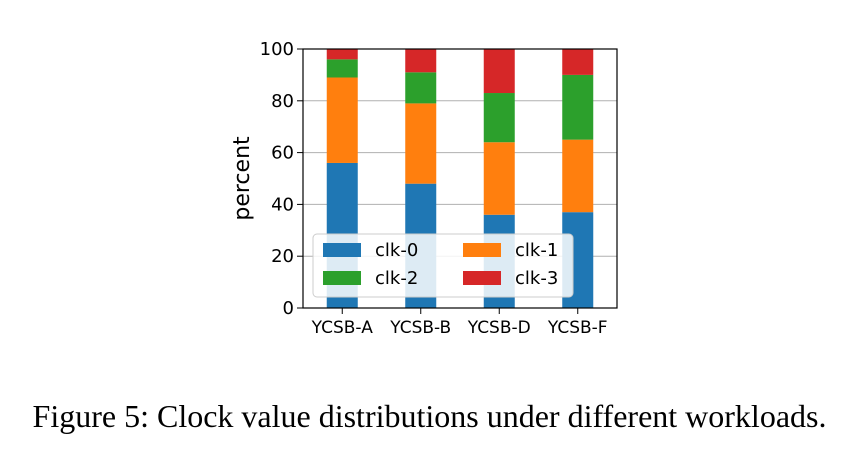  Describe the element at coordinates (420, 328) in the screenshot. I see `x-tick-label: YCSB-B` at that location.